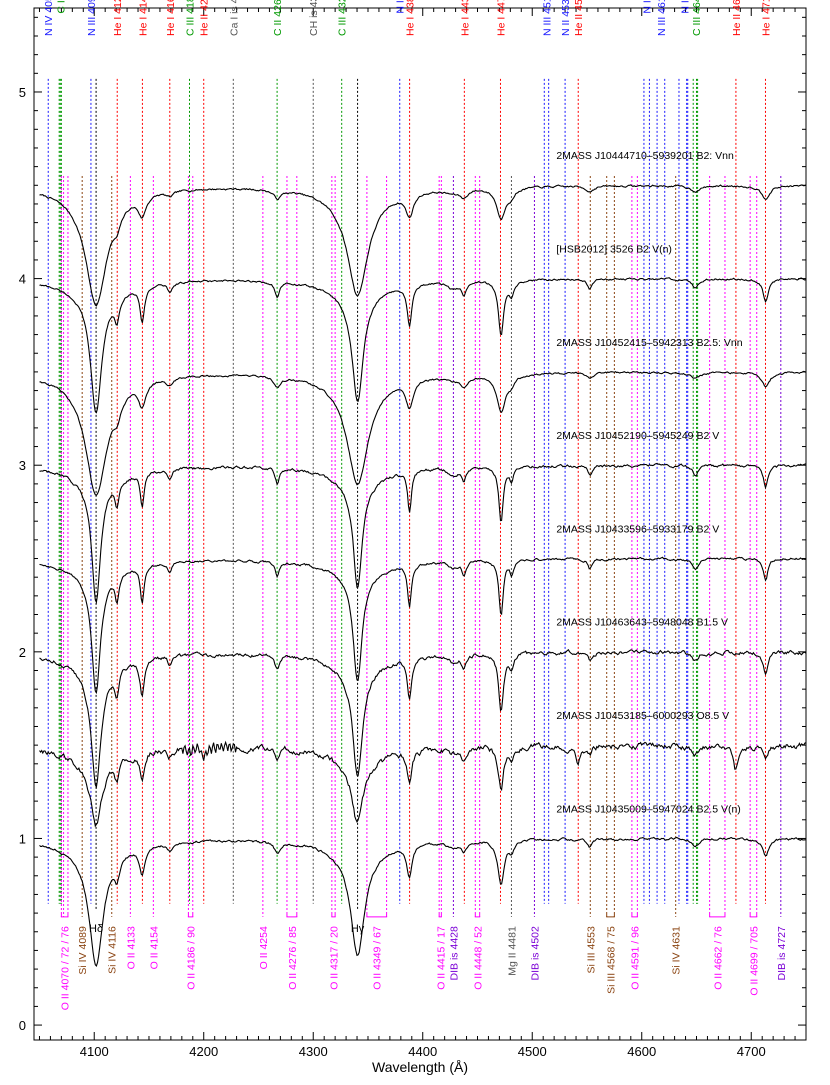  I want to click on balmer-line-label: Hγ, so click(358, 929).